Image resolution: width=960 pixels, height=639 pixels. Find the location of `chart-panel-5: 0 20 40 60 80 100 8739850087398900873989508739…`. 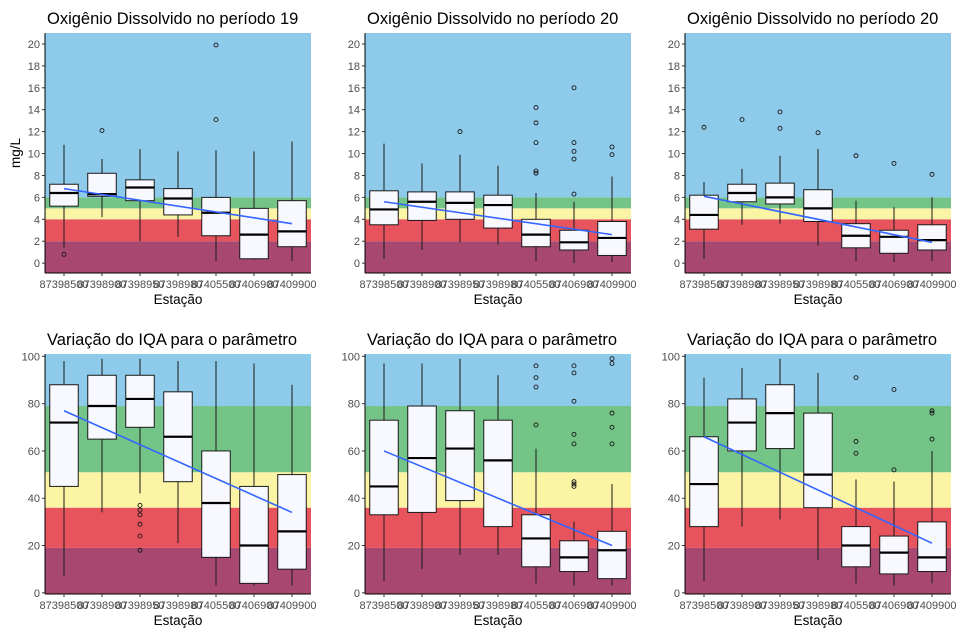

chart-panel-5: 0 20 40 60 80 100 8739850087398900873989508739… is located at coordinates (489, 479).